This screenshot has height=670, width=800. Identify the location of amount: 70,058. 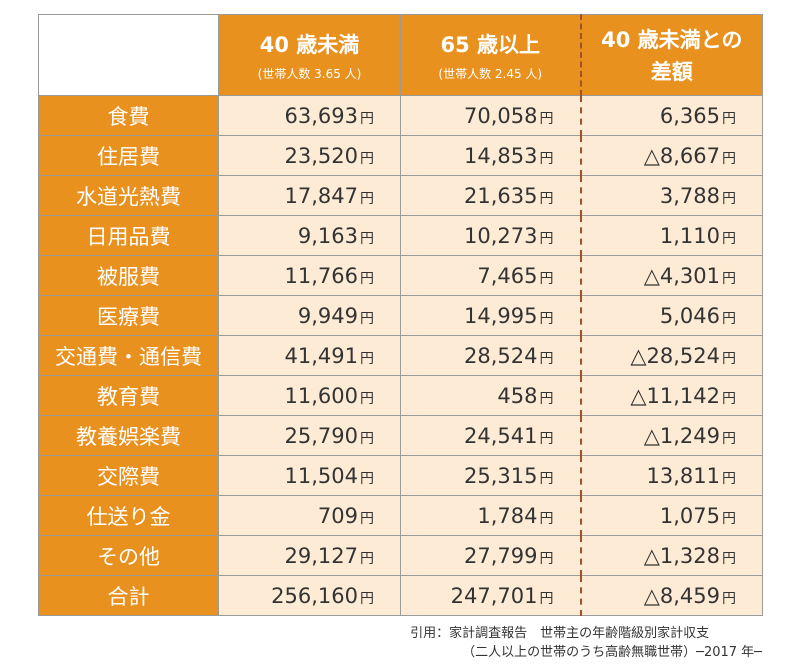
(501, 115).